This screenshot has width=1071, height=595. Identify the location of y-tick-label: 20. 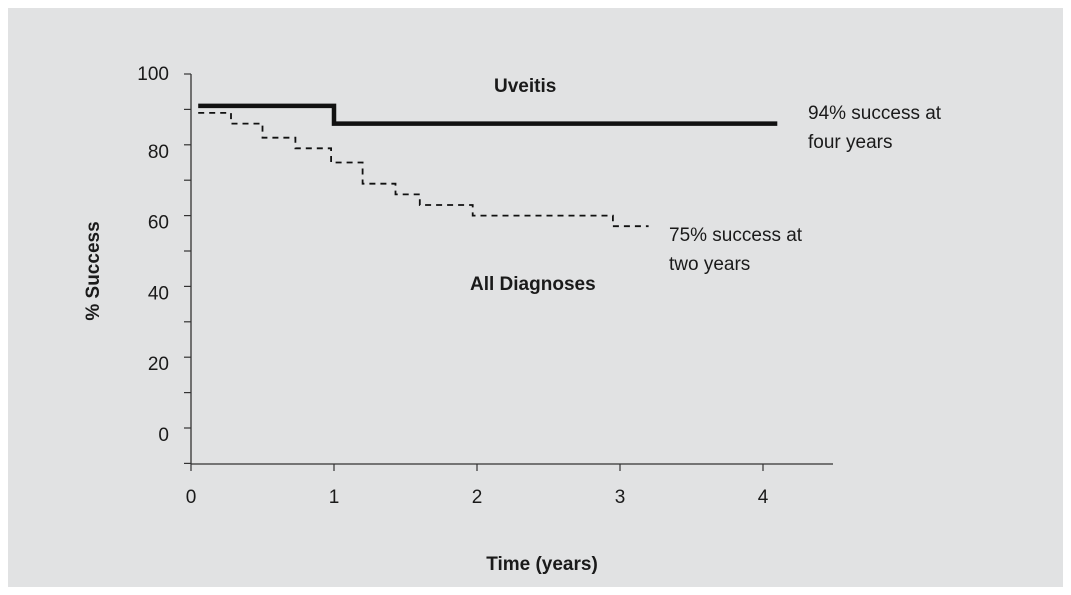
(158, 364).